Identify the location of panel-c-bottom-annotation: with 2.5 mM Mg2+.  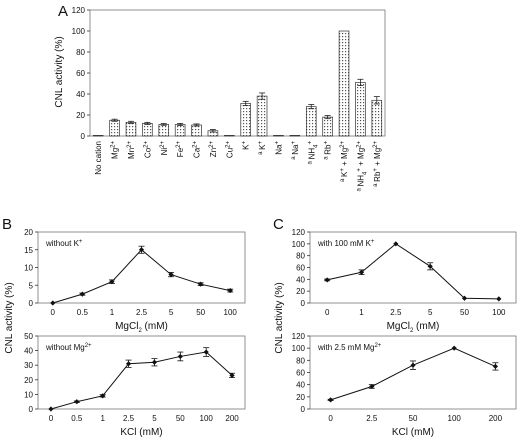
(349, 347).